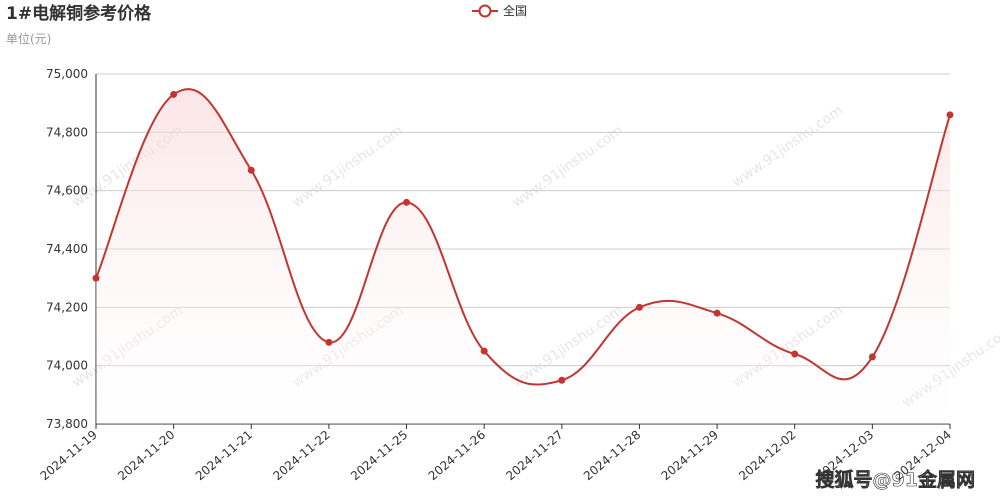 Image resolution: width=1000 pixels, height=500 pixels. What do you see at coordinates (457, 456) in the screenshot?
I see `x-tick-label: 2024-11-26` at bounding box center [457, 456].